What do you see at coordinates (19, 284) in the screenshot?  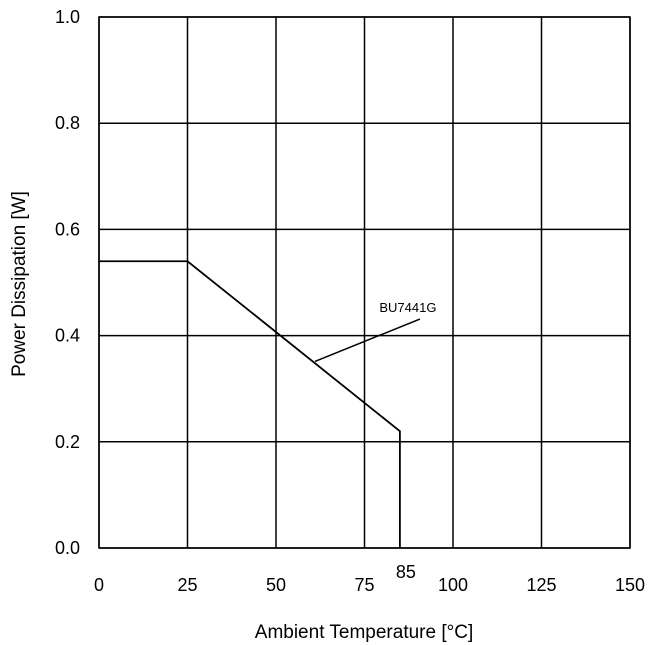 I see `y-axis-title: Power Dissipation [W]` at bounding box center [19, 284].